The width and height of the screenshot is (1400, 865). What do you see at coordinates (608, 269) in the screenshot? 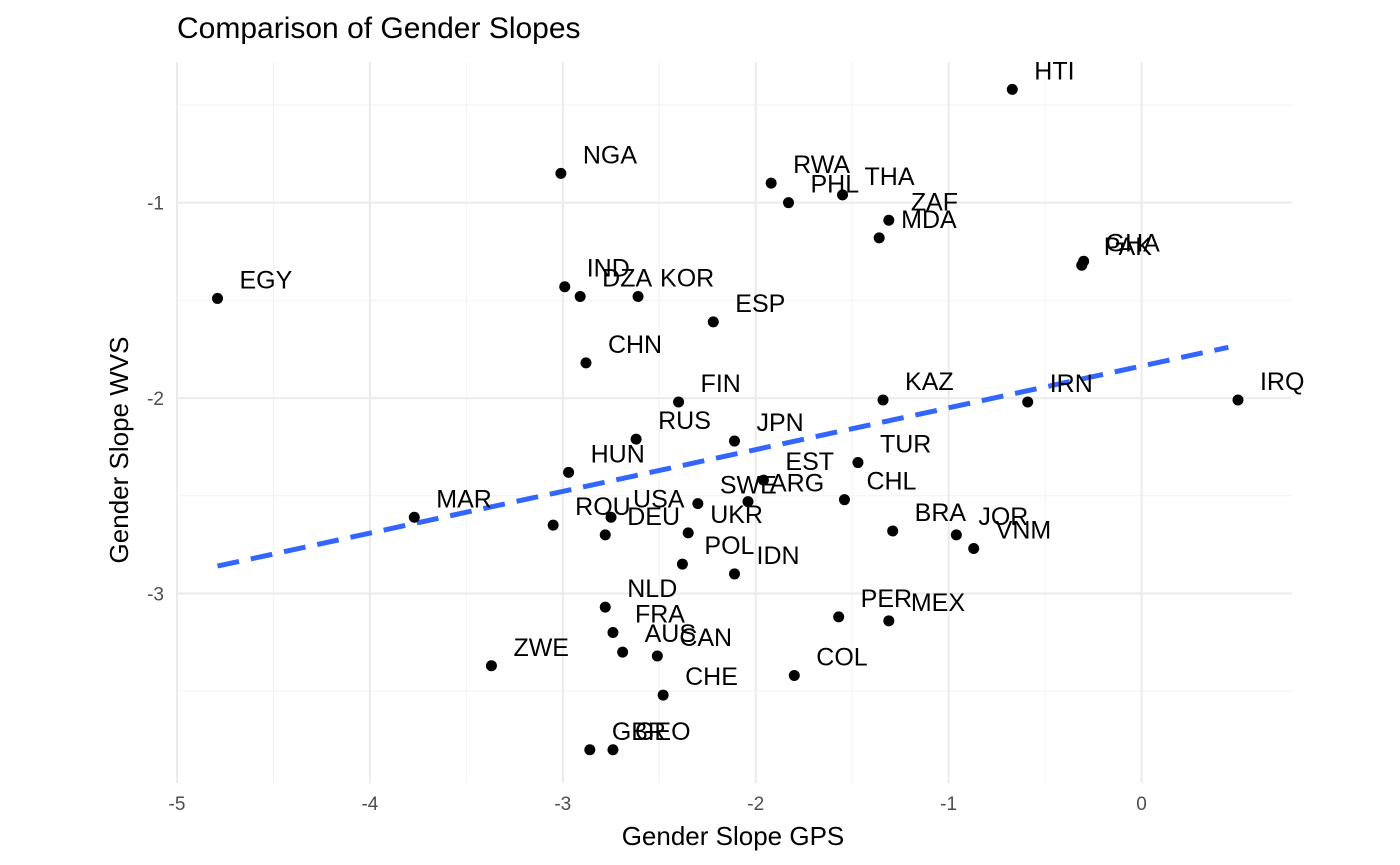
I see `point-label-ind: IND` at bounding box center [608, 269].